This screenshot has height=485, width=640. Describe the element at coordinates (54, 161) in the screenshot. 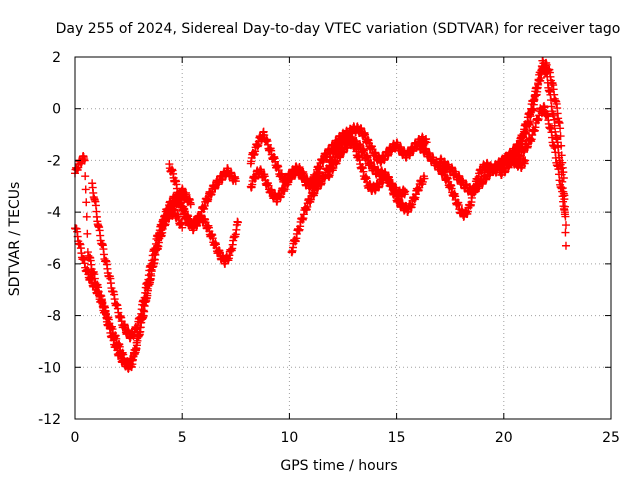

I see `y-tick-label: -2` at that location.